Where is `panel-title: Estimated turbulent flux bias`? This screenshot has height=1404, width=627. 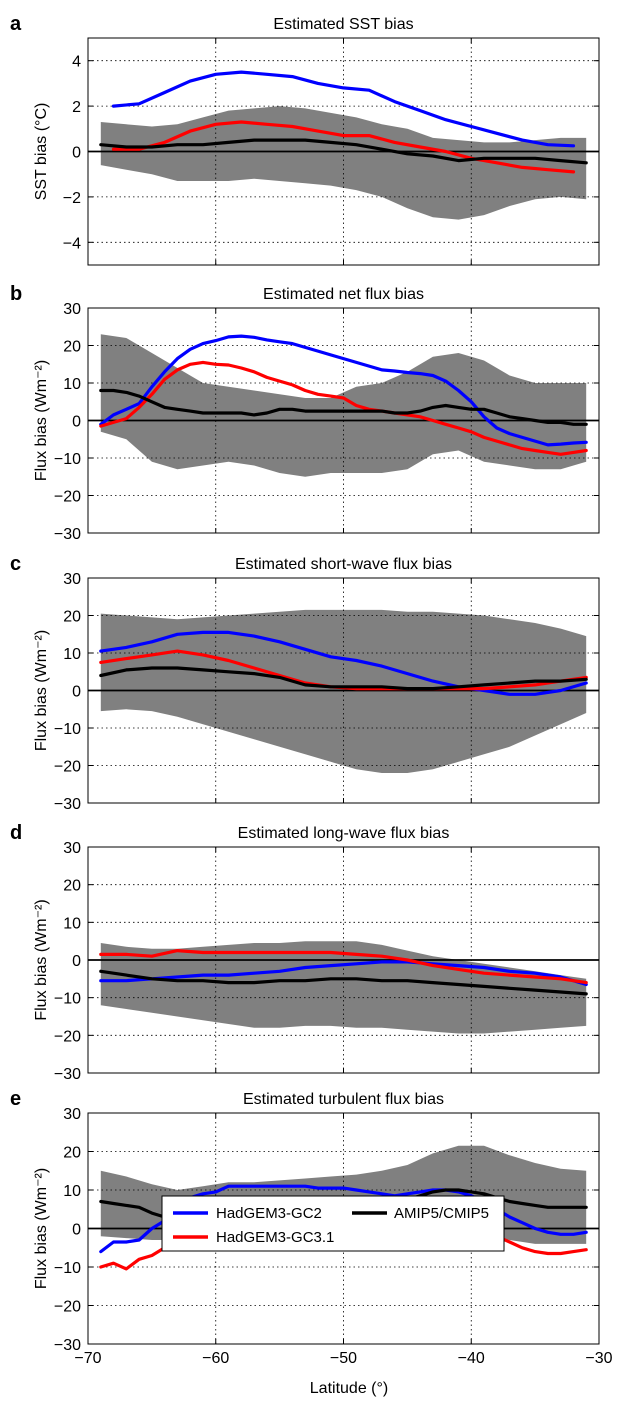 panel-title: Estimated turbulent flux bias is located at coordinates (343, 1099).